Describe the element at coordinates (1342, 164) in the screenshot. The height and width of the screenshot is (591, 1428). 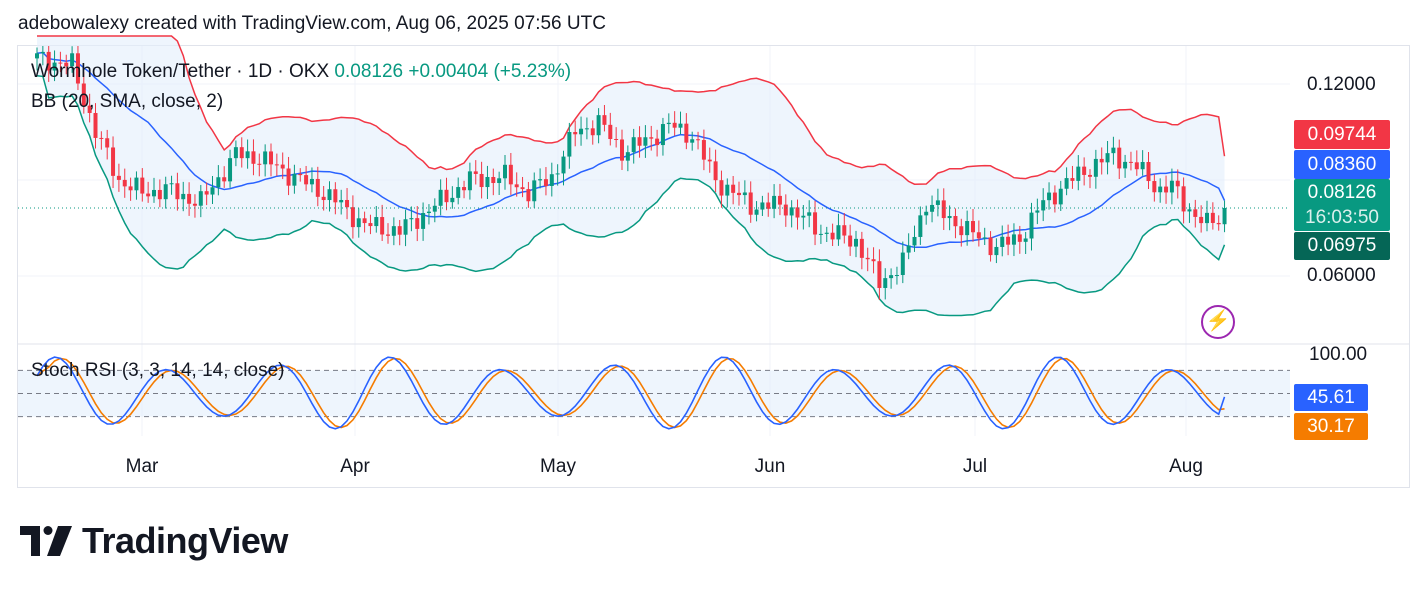
I see `bb-basis-label: 0.08360` at that location.